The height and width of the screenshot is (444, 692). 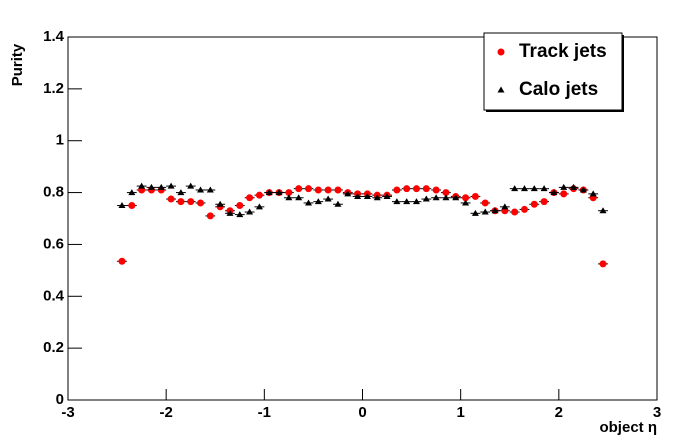 I want to click on y-tick-label: 0.4, so click(x=54, y=295).